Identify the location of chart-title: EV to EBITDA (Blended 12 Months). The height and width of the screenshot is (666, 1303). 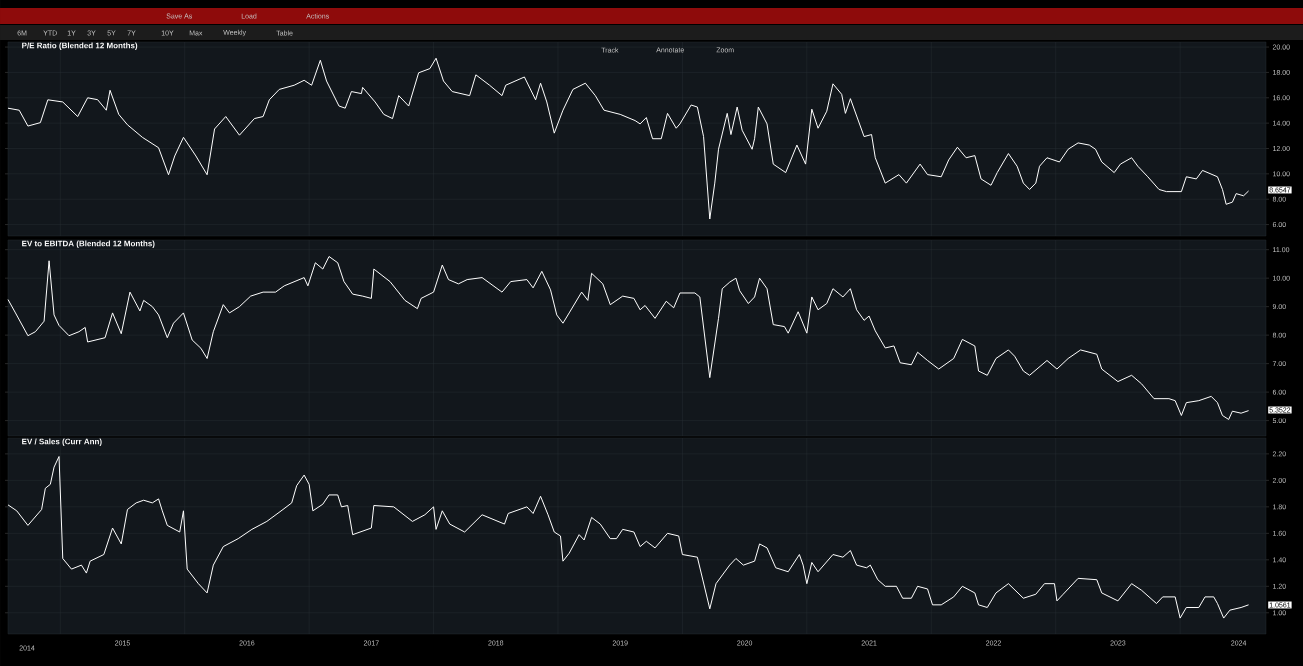
(88, 244).